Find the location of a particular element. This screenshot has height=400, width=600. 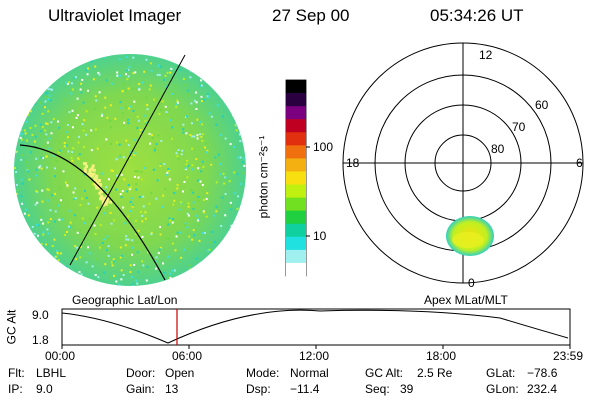

altitude-curve is located at coordinates (315, 326).